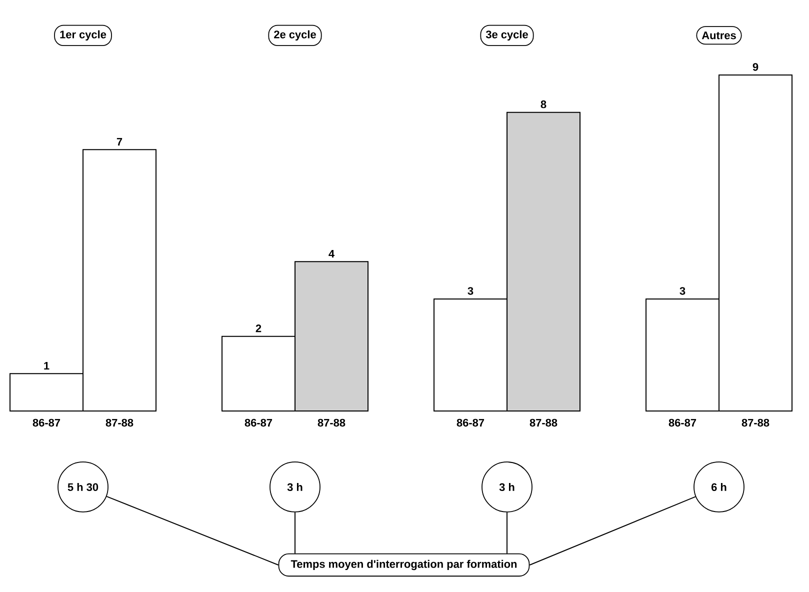 The height and width of the screenshot is (592, 809). Describe the element at coordinates (719, 36) in the screenshot. I see `chart-title: Autres` at that location.